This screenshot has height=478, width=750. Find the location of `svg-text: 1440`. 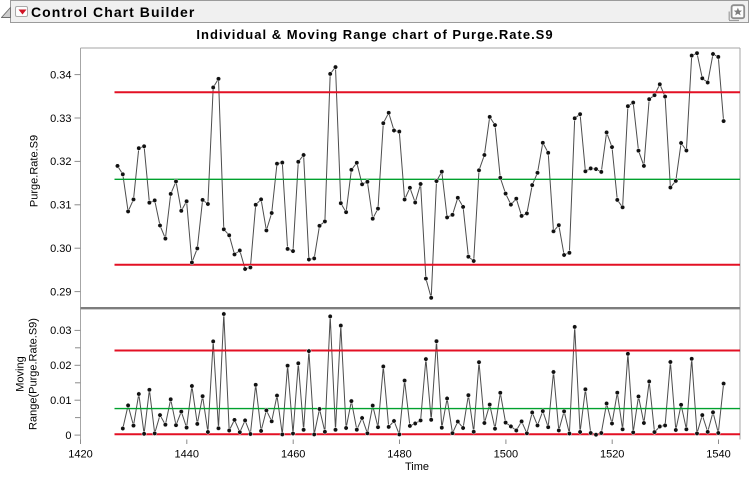

svg-text: 1440 is located at coordinates (187, 455).